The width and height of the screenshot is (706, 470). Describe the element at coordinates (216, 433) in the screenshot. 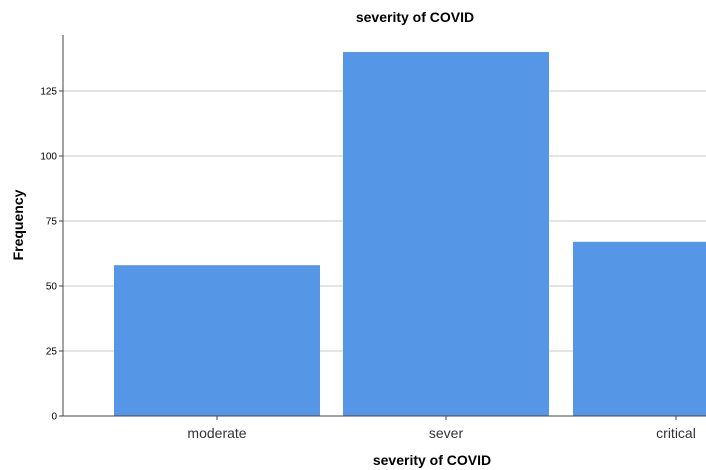

I see `x-category-label-moderate: moderate` at that location.